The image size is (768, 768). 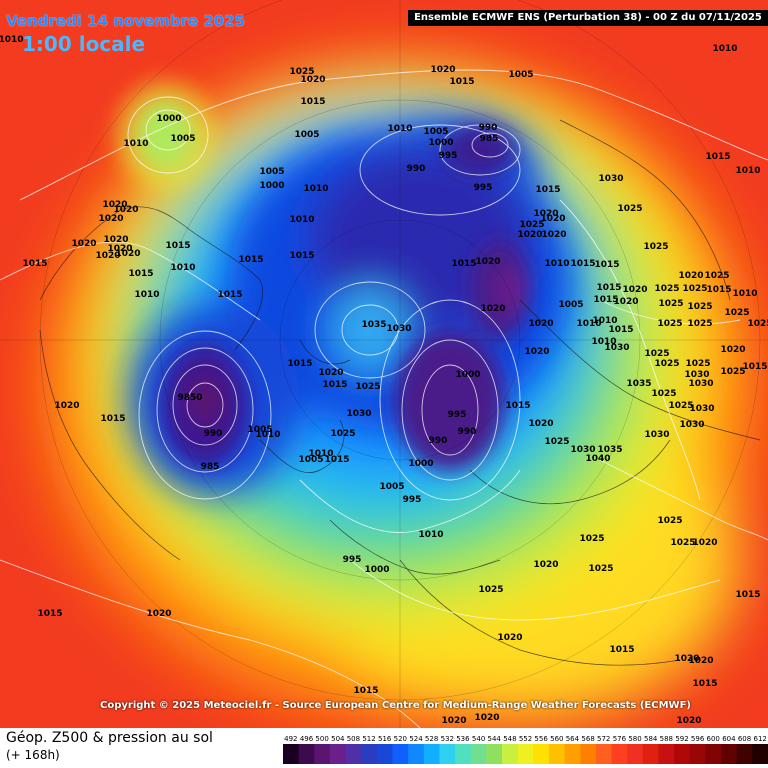 I want to click on scale-label: 504, so click(x=338, y=739).